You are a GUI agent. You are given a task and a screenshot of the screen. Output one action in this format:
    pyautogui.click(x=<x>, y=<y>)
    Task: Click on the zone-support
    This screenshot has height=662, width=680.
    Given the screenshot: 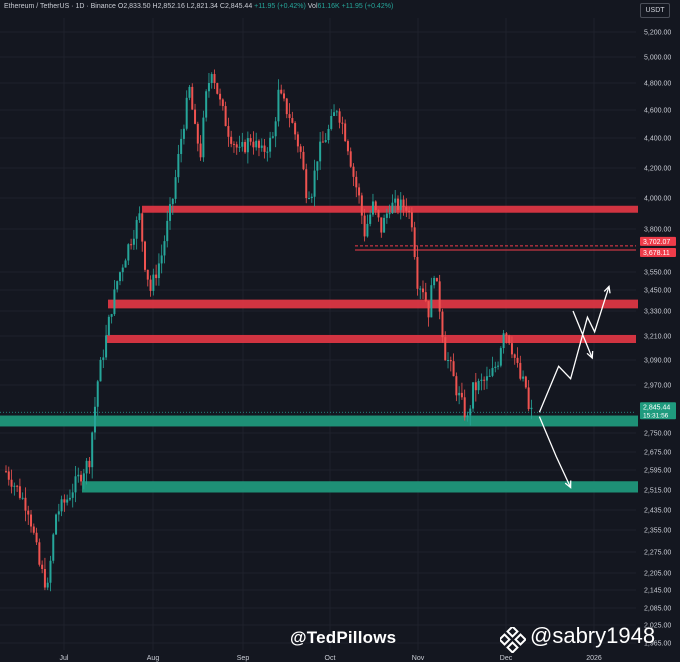 What is the action you would take?
    pyautogui.click(x=360, y=487)
    